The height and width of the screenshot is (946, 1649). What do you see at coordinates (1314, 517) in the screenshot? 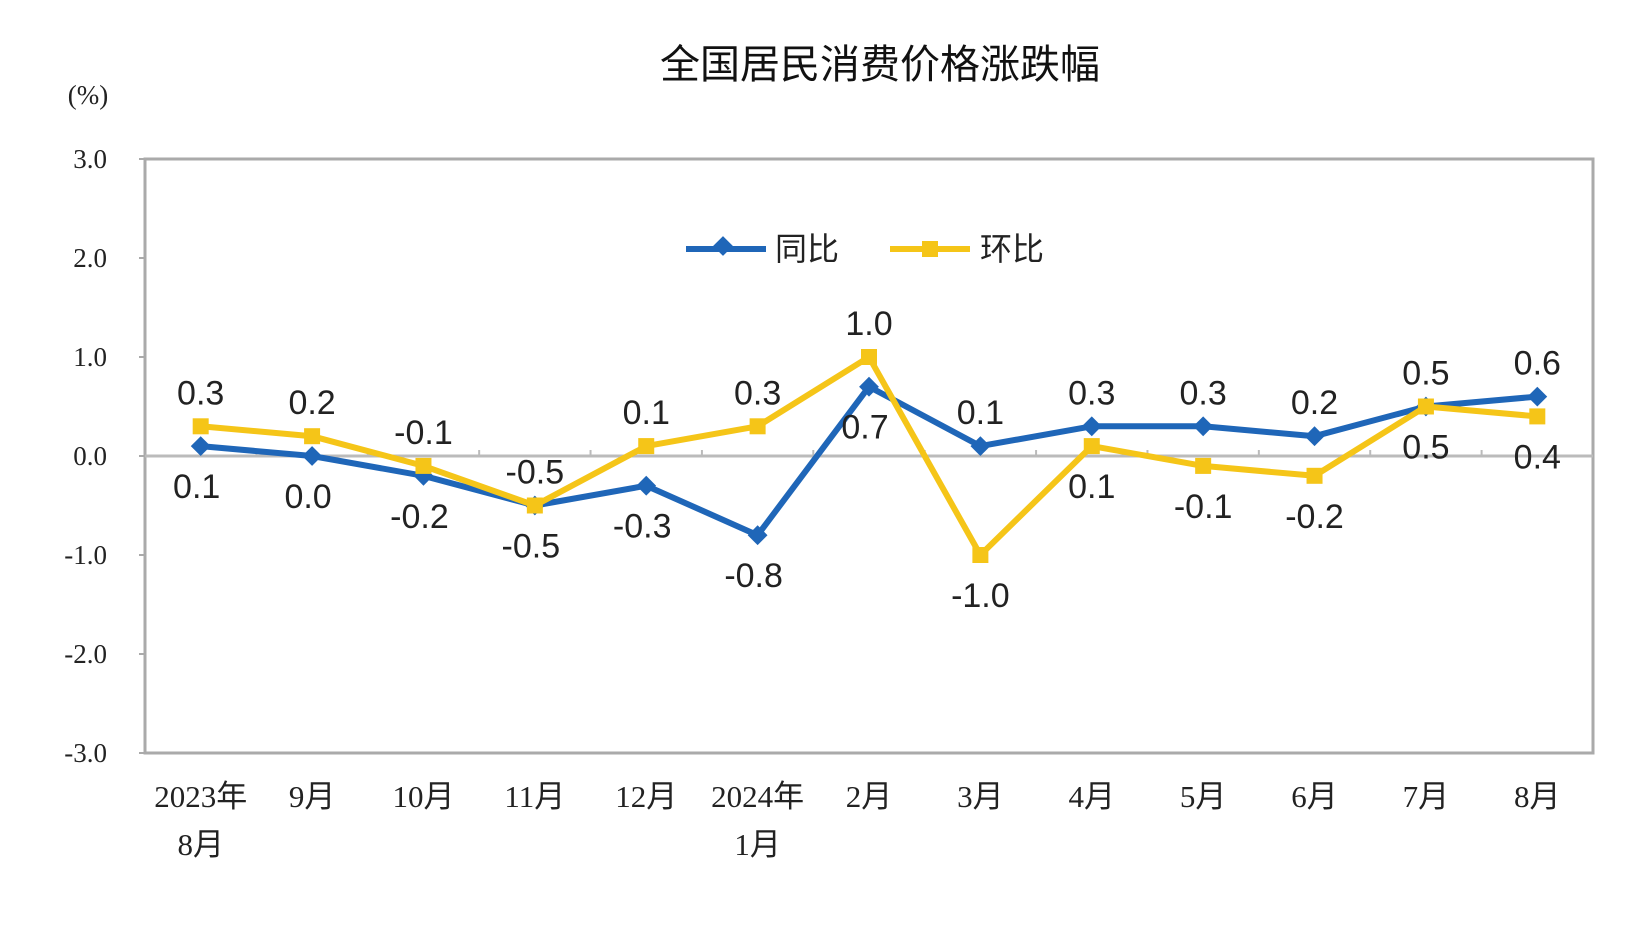
I see `data-label-mom: -0.2` at bounding box center [1314, 517].